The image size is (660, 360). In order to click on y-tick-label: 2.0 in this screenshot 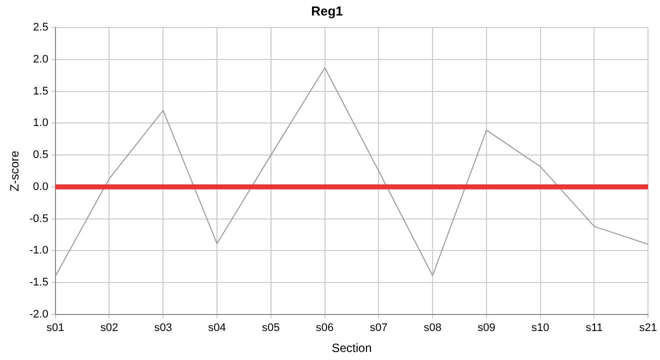, I will do `click(40, 60)`.